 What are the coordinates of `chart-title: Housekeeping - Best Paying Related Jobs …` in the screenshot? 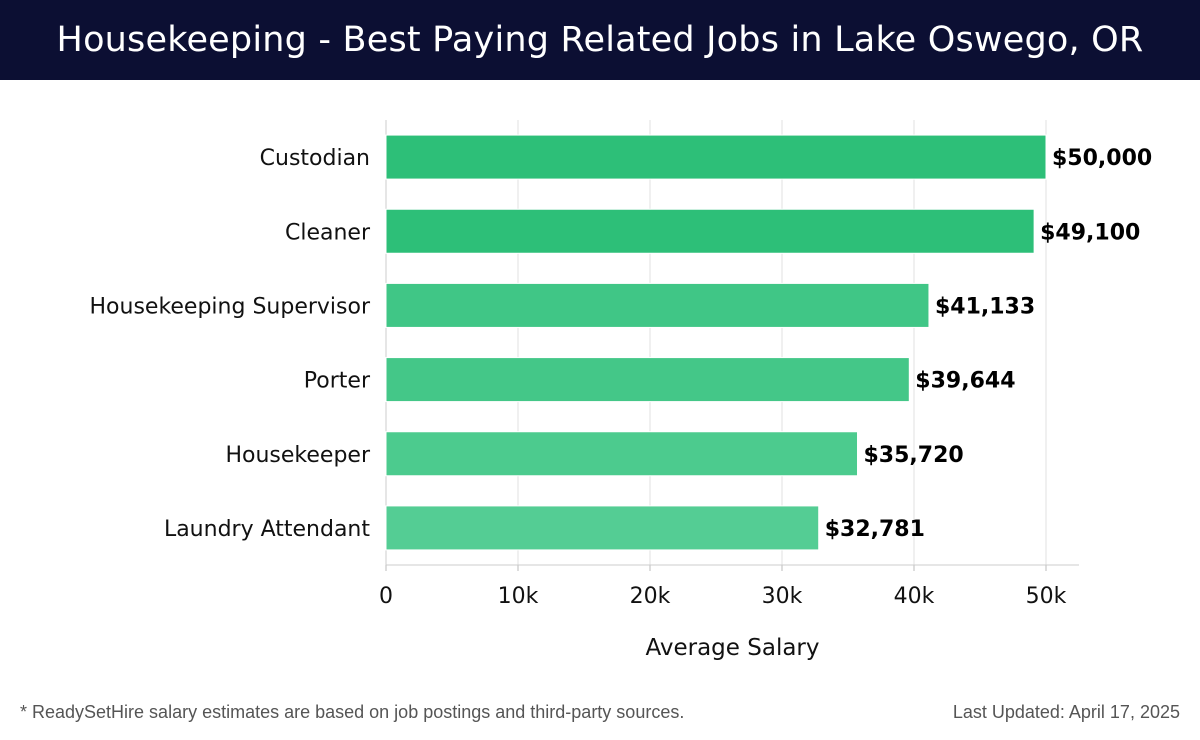 It's located at (600, 40).